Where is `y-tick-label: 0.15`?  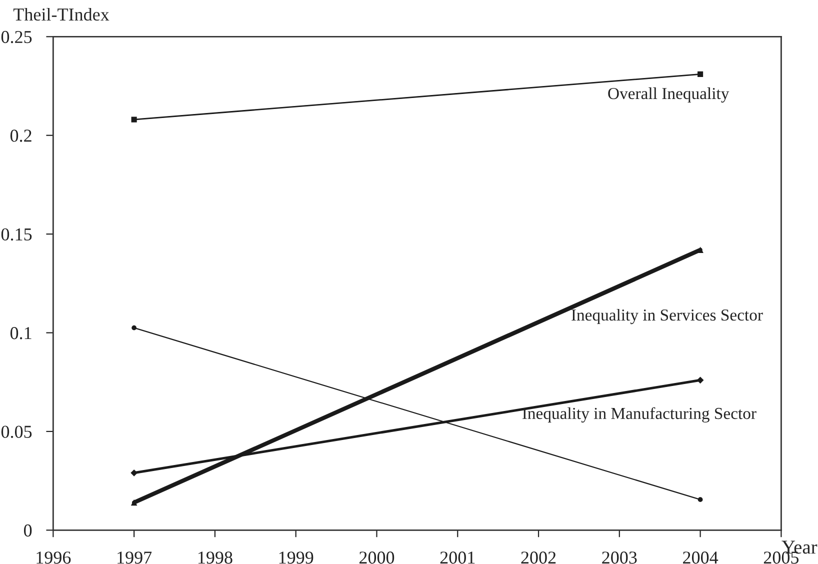
y-tick-label: 0.15 is located at coordinates (16, 234).